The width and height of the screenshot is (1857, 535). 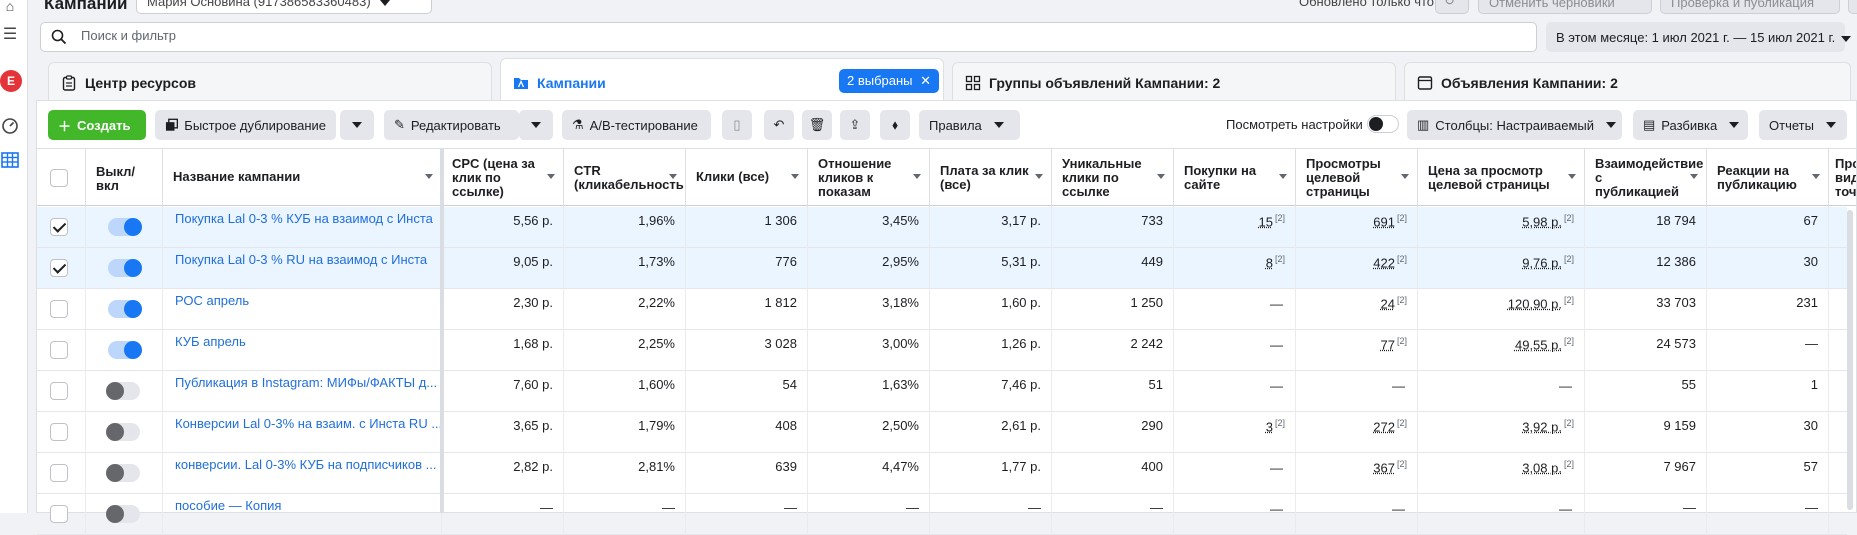 What do you see at coordinates (1690, 125) in the screenshot?
I see `breakdown-button: ▤ Разбивка` at bounding box center [1690, 125].